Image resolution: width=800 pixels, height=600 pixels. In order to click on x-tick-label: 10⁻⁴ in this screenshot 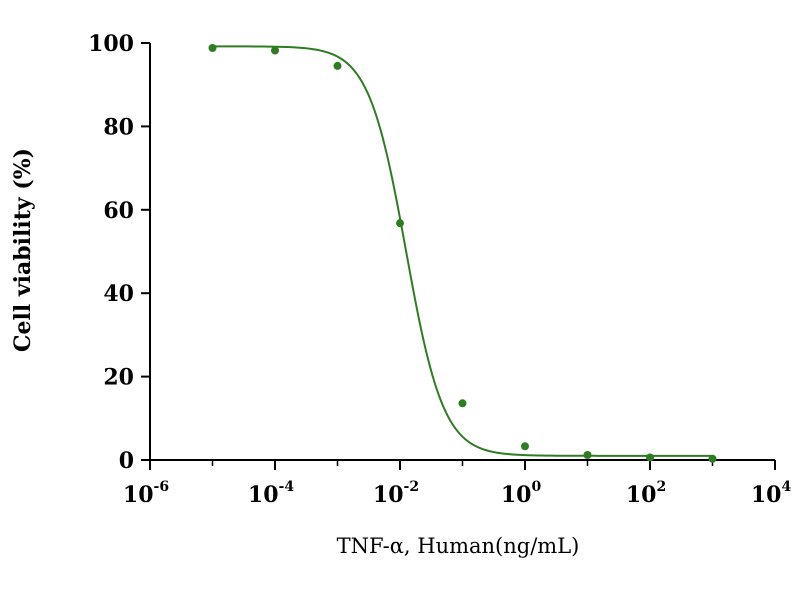, I will do `click(271, 493)`.